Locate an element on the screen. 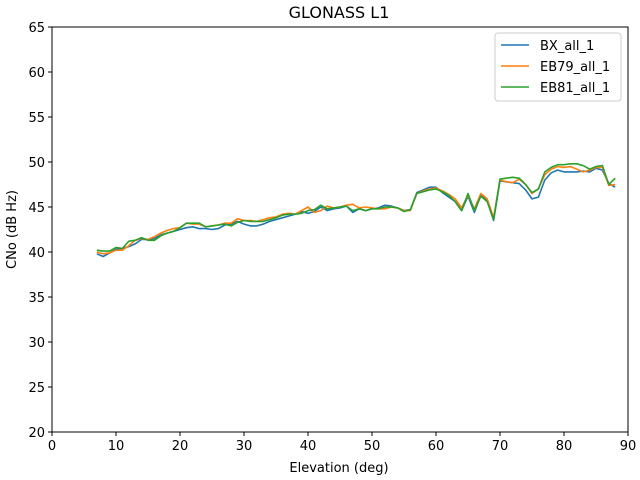 Image resolution: width=640 pixels, height=480 pixels. x-axis: 0 10 20 30 40 50 60 70 80 90 is located at coordinates (342, 443).